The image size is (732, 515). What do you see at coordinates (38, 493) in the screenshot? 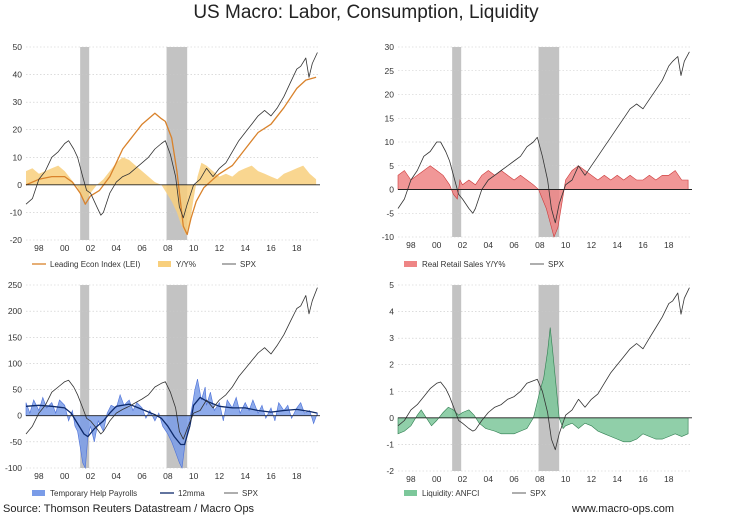
I see `legend-swatch-temporary-help-payrolls` at bounding box center [38, 493].